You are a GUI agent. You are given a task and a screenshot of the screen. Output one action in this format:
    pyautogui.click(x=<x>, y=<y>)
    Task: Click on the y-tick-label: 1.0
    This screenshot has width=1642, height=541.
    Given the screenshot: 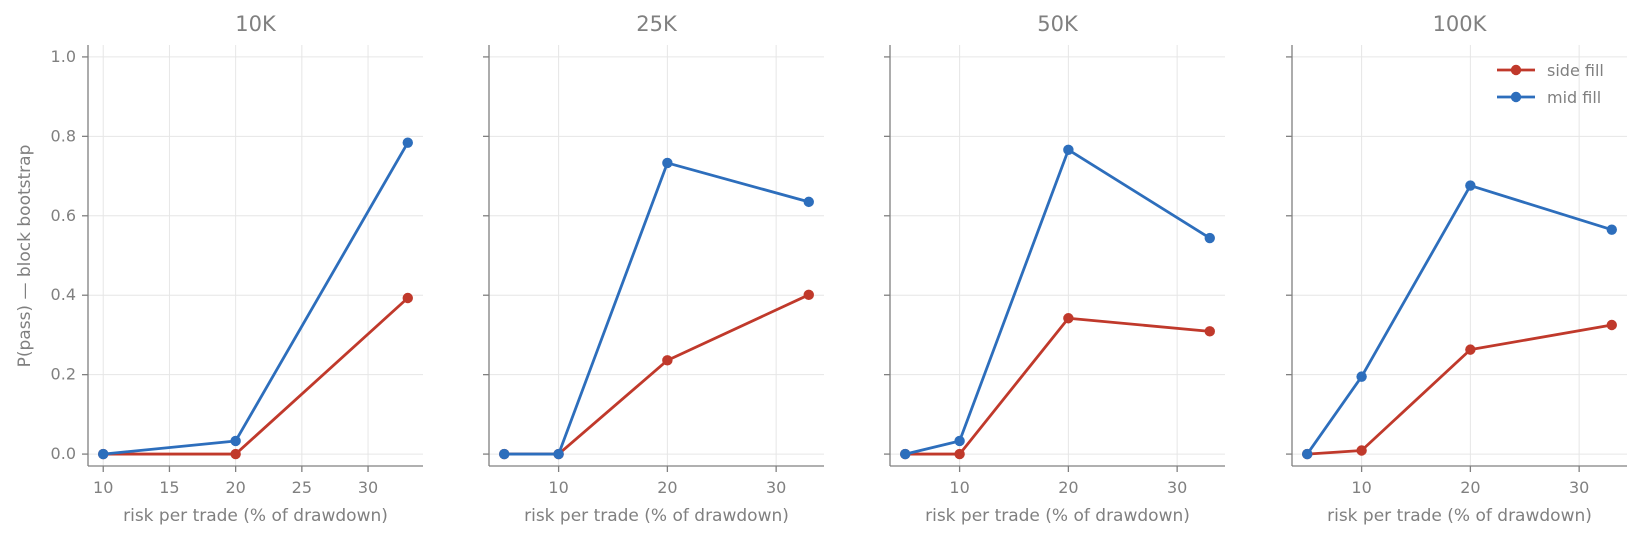 What is the action you would take?
    pyautogui.click(x=63, y=56)
    